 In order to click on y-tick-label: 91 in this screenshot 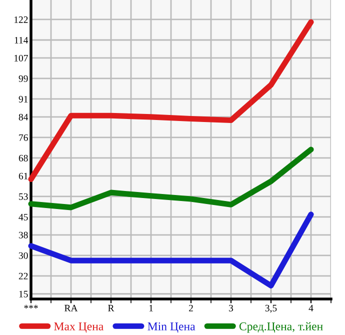, I will do `click(23, 99)`.